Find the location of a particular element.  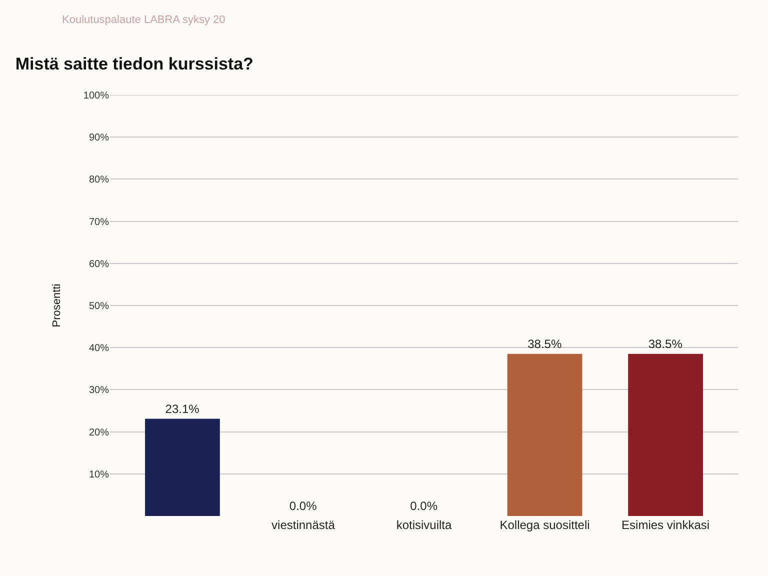

y-tick-label: 90% is located at coordinates (99, 138).